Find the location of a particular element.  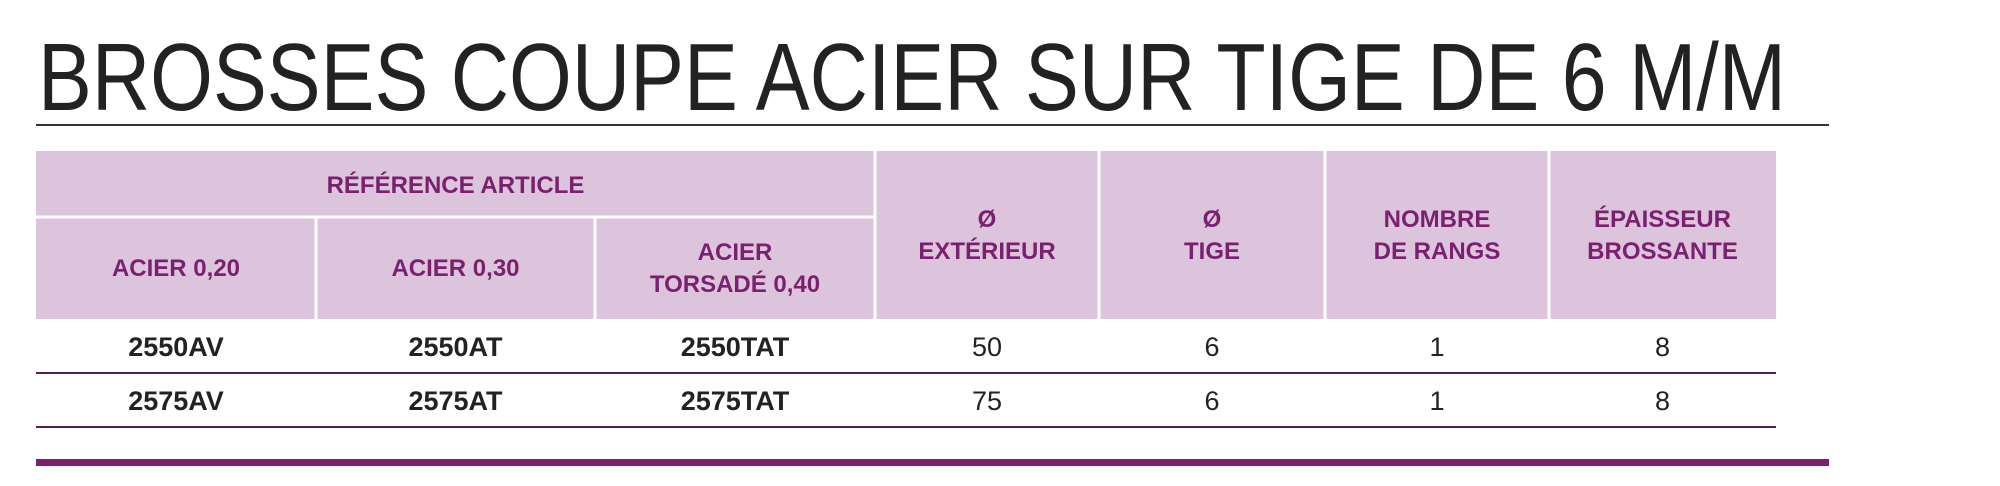

column-header: ACIER is located at coordinates (735, 252).